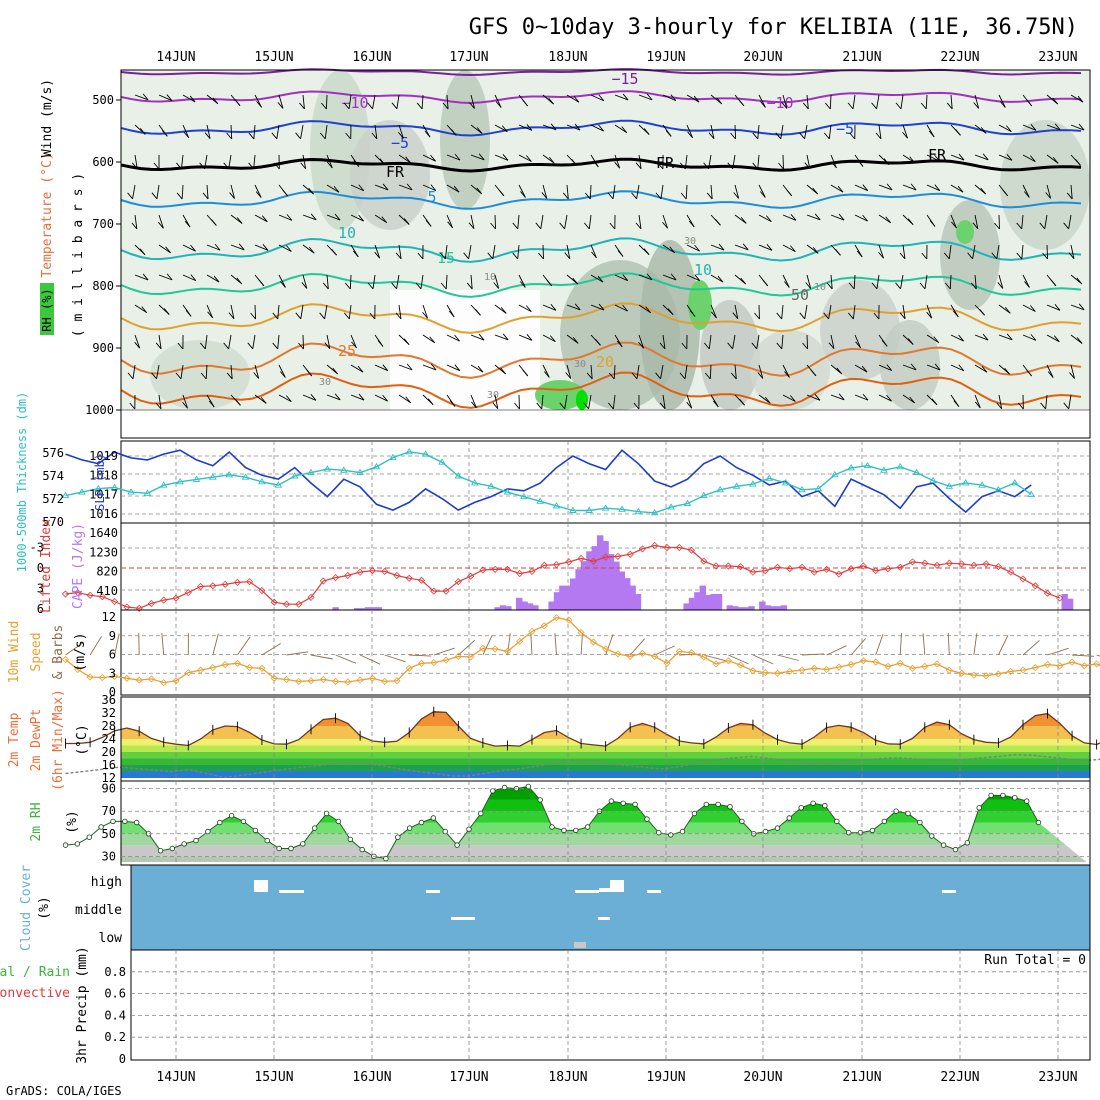 The image size is (1100, 1100). What do you see at coordinates (605, 828) in the screenshot?
I see `rh-band` at bounding box center [605, 828].